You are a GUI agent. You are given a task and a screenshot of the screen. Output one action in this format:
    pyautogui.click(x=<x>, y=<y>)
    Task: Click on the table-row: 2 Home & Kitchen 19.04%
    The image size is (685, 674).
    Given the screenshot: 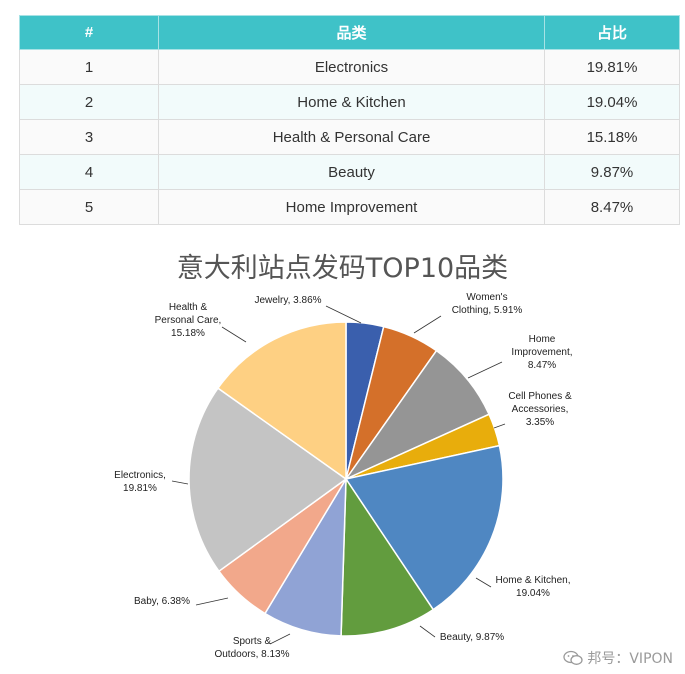 What is the action you would take?
    pyautogui.click(x=349, y=102)
    